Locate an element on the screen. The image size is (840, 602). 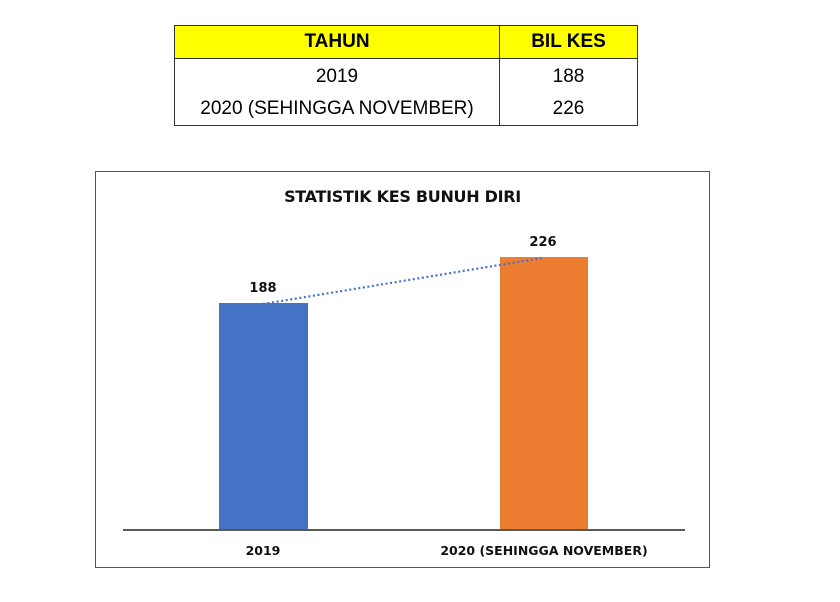
cell-cases: 226 is located at coordinates (568, 109).